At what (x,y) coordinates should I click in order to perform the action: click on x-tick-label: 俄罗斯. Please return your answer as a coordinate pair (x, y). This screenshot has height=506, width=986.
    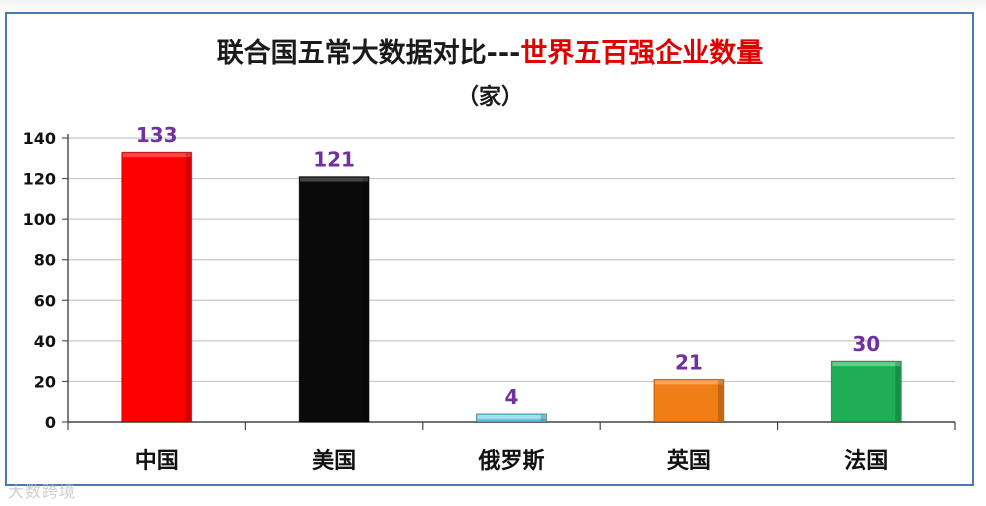
    Looking at the image, I should click on (510, 461).